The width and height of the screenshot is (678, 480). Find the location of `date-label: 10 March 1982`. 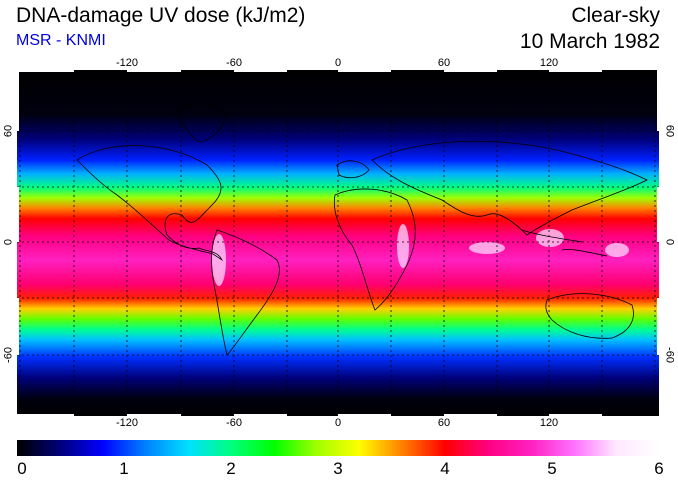

date-label: 10 March 1982 is located at coordinates (589, 41).